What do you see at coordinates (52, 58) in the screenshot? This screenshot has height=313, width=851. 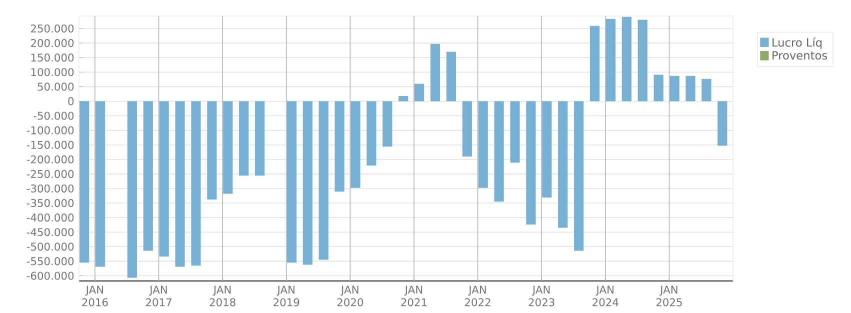 I see `y-tick-label: 150.000` at bounding box center [52, 58].